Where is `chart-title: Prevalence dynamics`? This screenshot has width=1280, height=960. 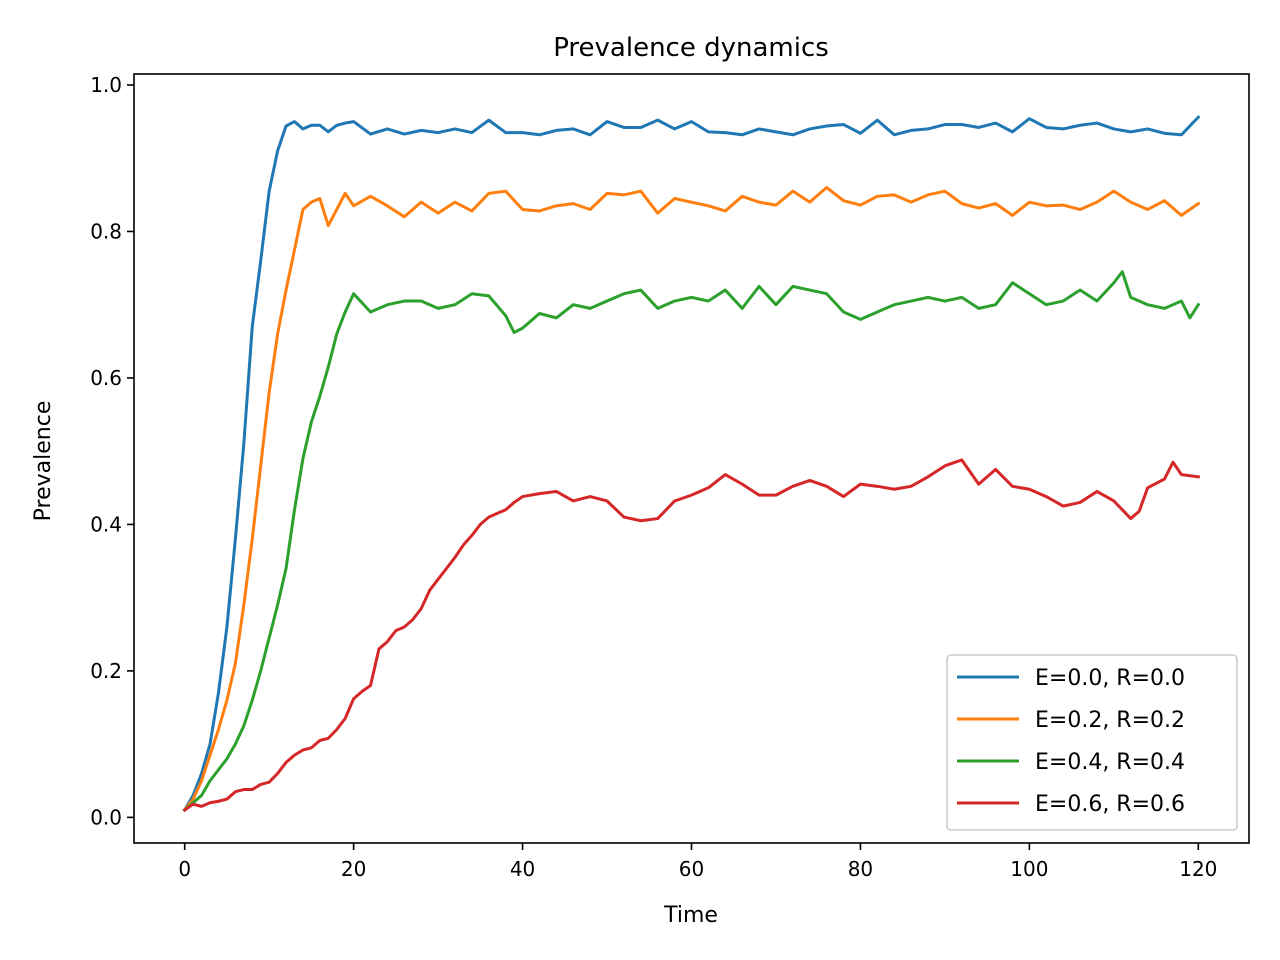
chart-title: Prevalence dynamics is located at coordinates (691, 48).